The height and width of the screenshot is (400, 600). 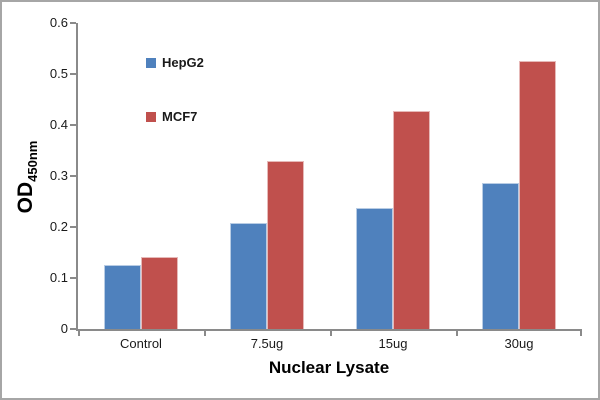 I want to click on bar-hepg2-30ug, so click(x=500, y=256).